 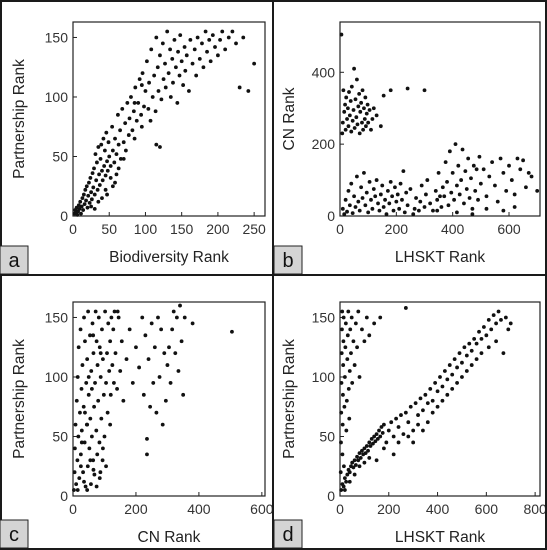 I want to click on x-tick-label: 200, so click(x=397, y=229).